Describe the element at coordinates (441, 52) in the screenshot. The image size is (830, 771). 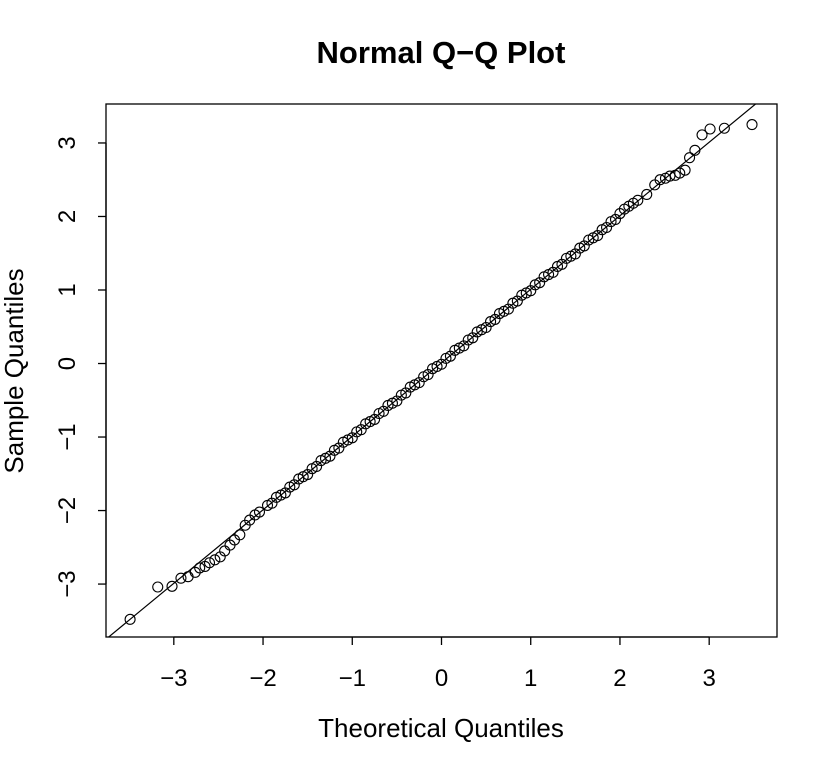
I see `chart-title: Normal Q−Q Plot` at that location.